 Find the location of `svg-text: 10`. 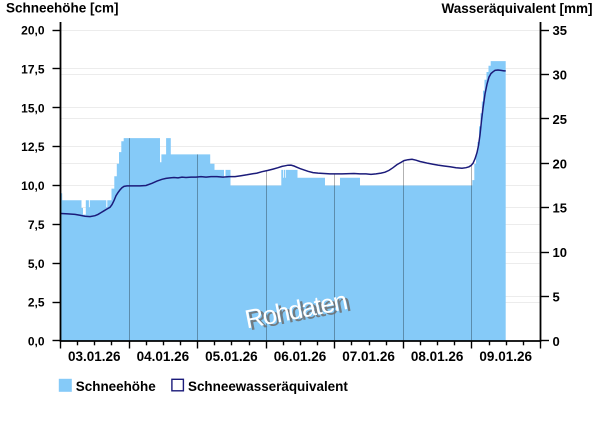

svg-text: 10 is located at coordinates (560, 252).